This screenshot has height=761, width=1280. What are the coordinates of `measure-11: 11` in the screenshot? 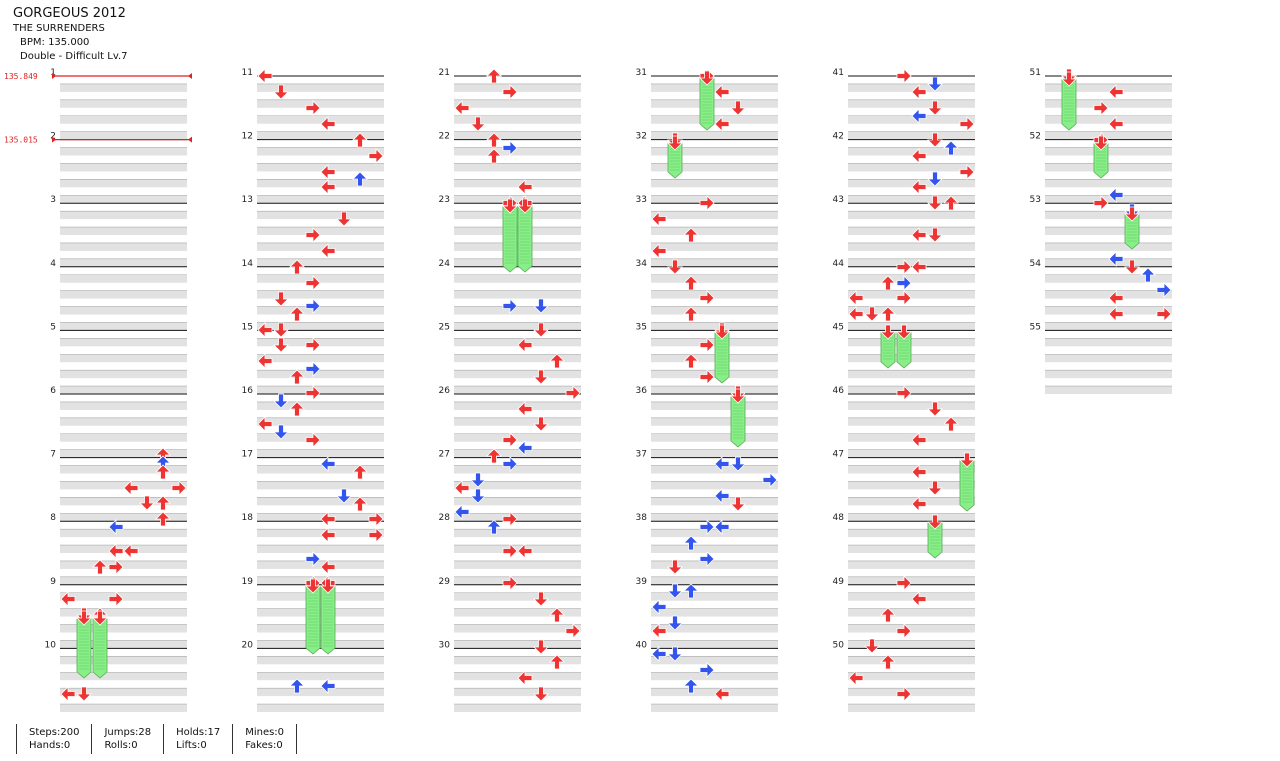 It's located at (313, 104).